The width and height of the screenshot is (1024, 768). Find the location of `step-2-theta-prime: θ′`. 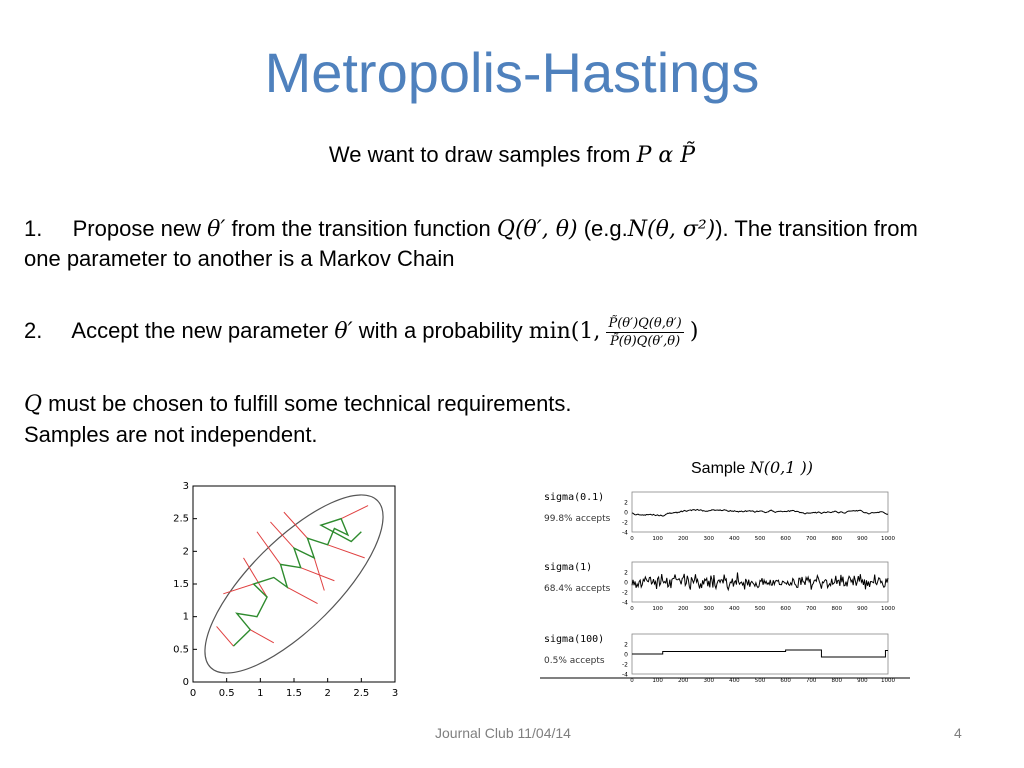

step-2-theta-prime: θ′ is located at coordinates (343, 331).